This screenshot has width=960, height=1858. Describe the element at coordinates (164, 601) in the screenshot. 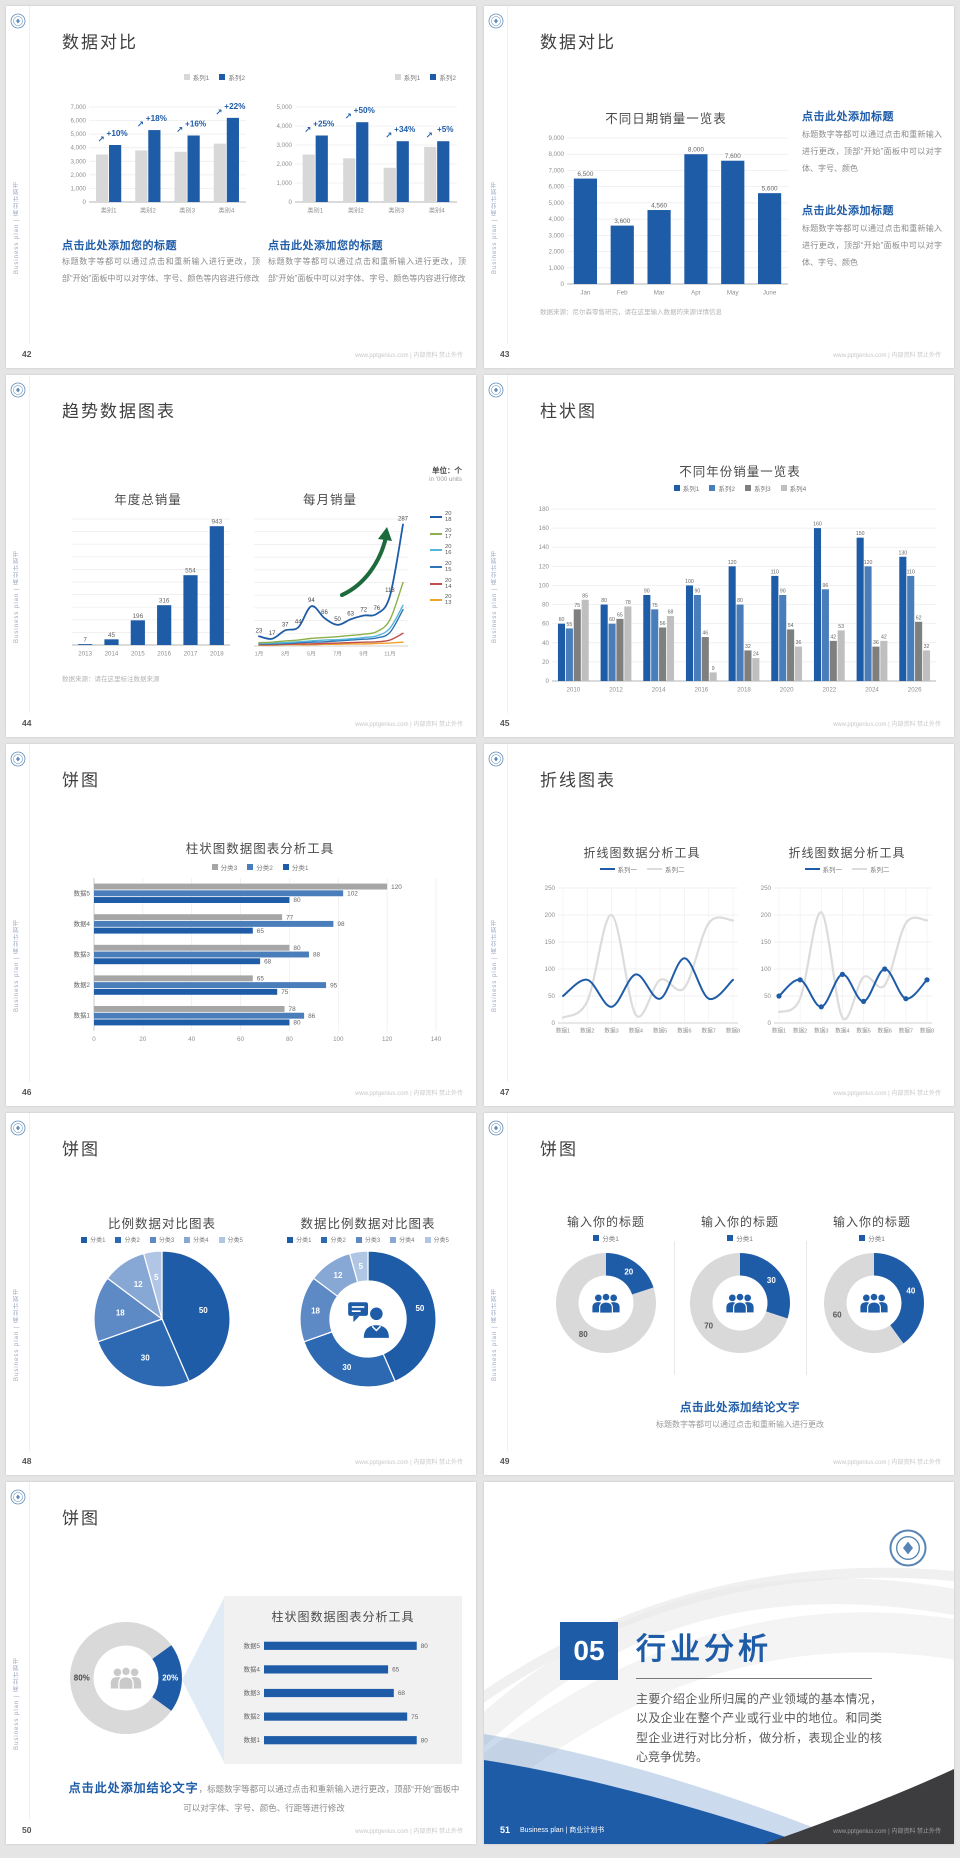

I see `svg-text: 316` at that location.